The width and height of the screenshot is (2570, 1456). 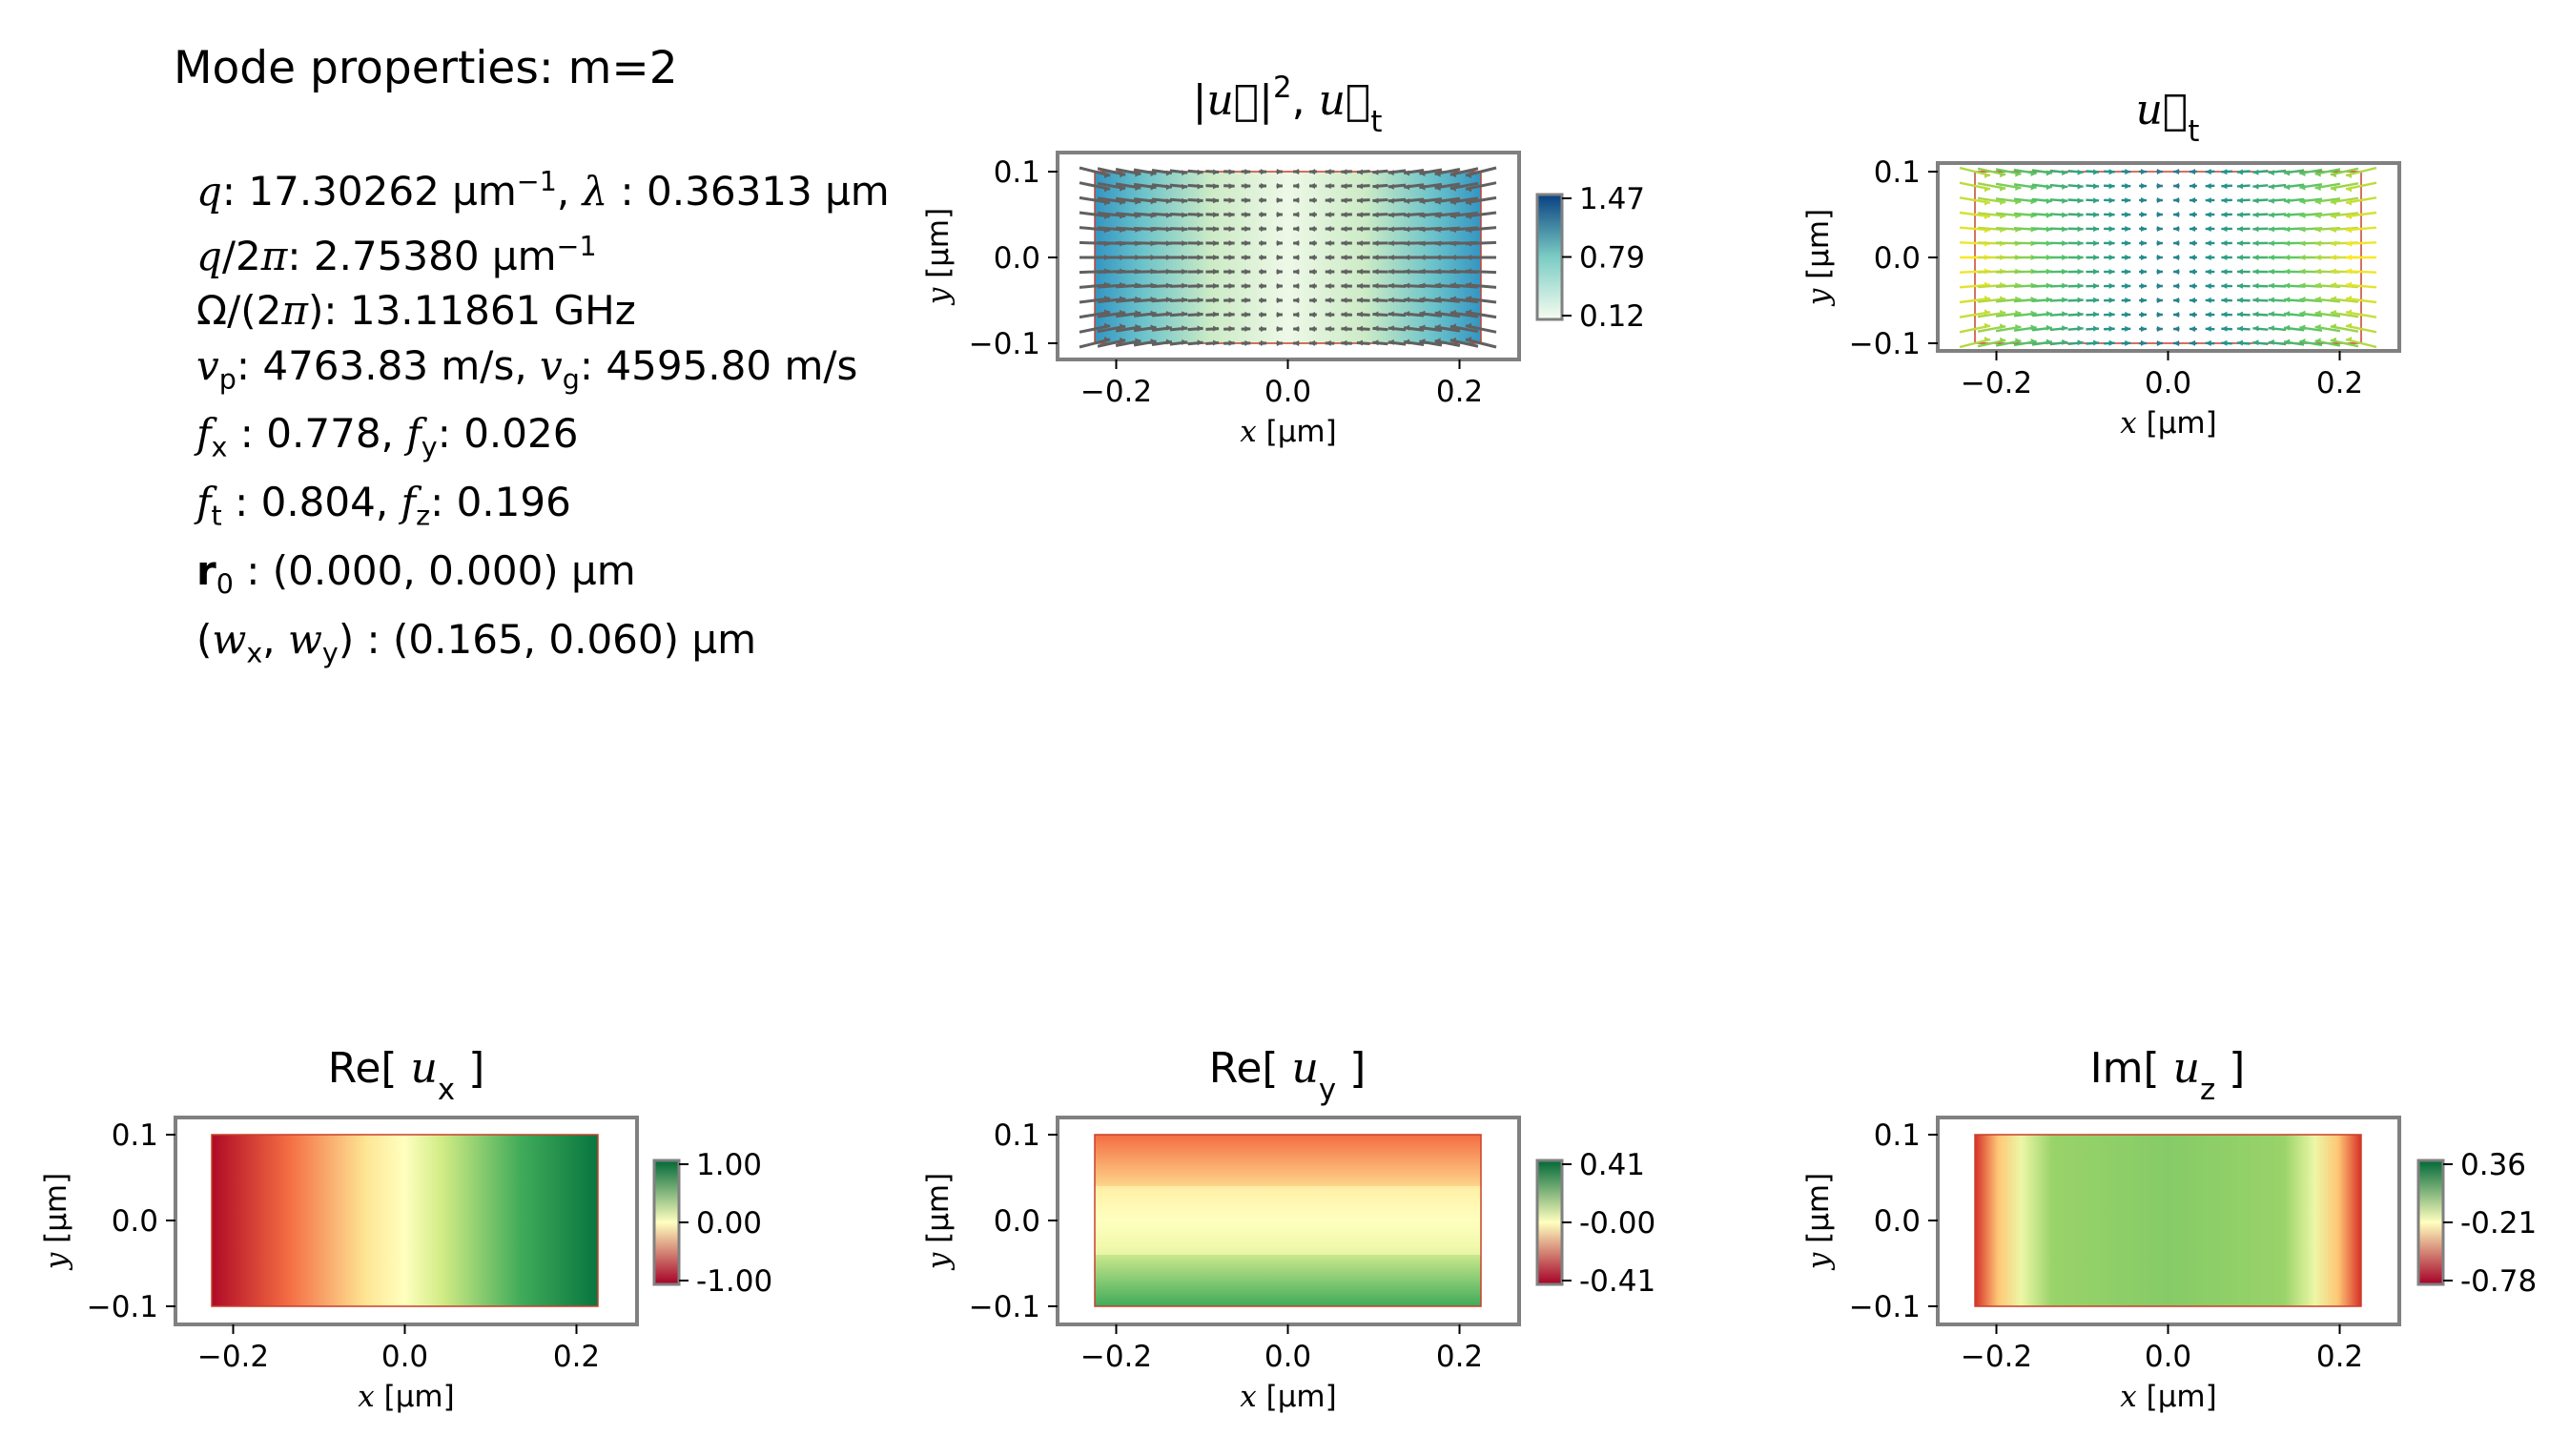 I want to click on colorbar-label: 1.47, so click(x=1612, y=199).